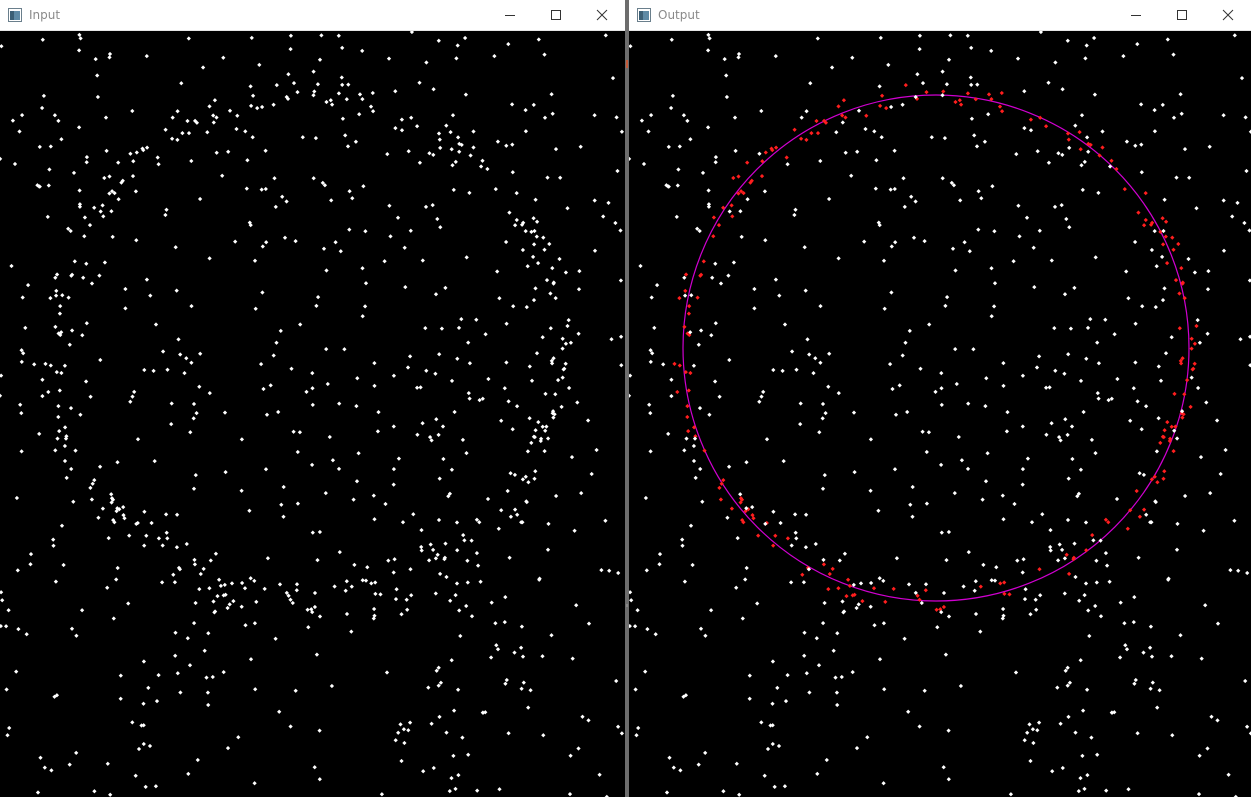  Describe the element at coordinates (312, 15) in the screenshot. I see `input-titlebar: Input` at that location.